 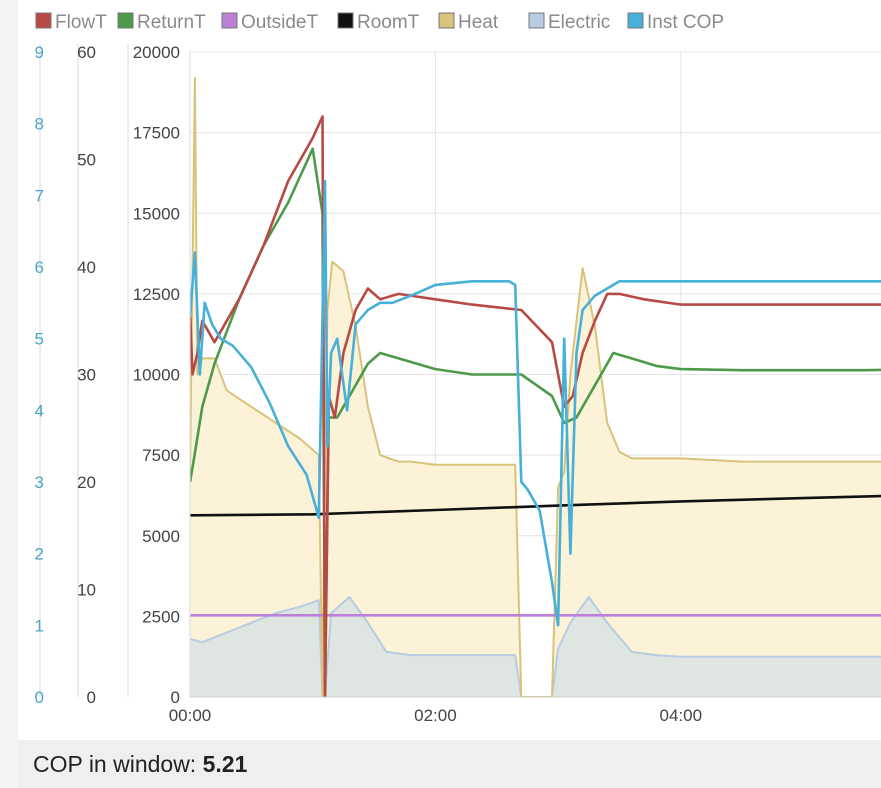 I want to click on cop-tick-label: 0, so click(x=39, y=697).